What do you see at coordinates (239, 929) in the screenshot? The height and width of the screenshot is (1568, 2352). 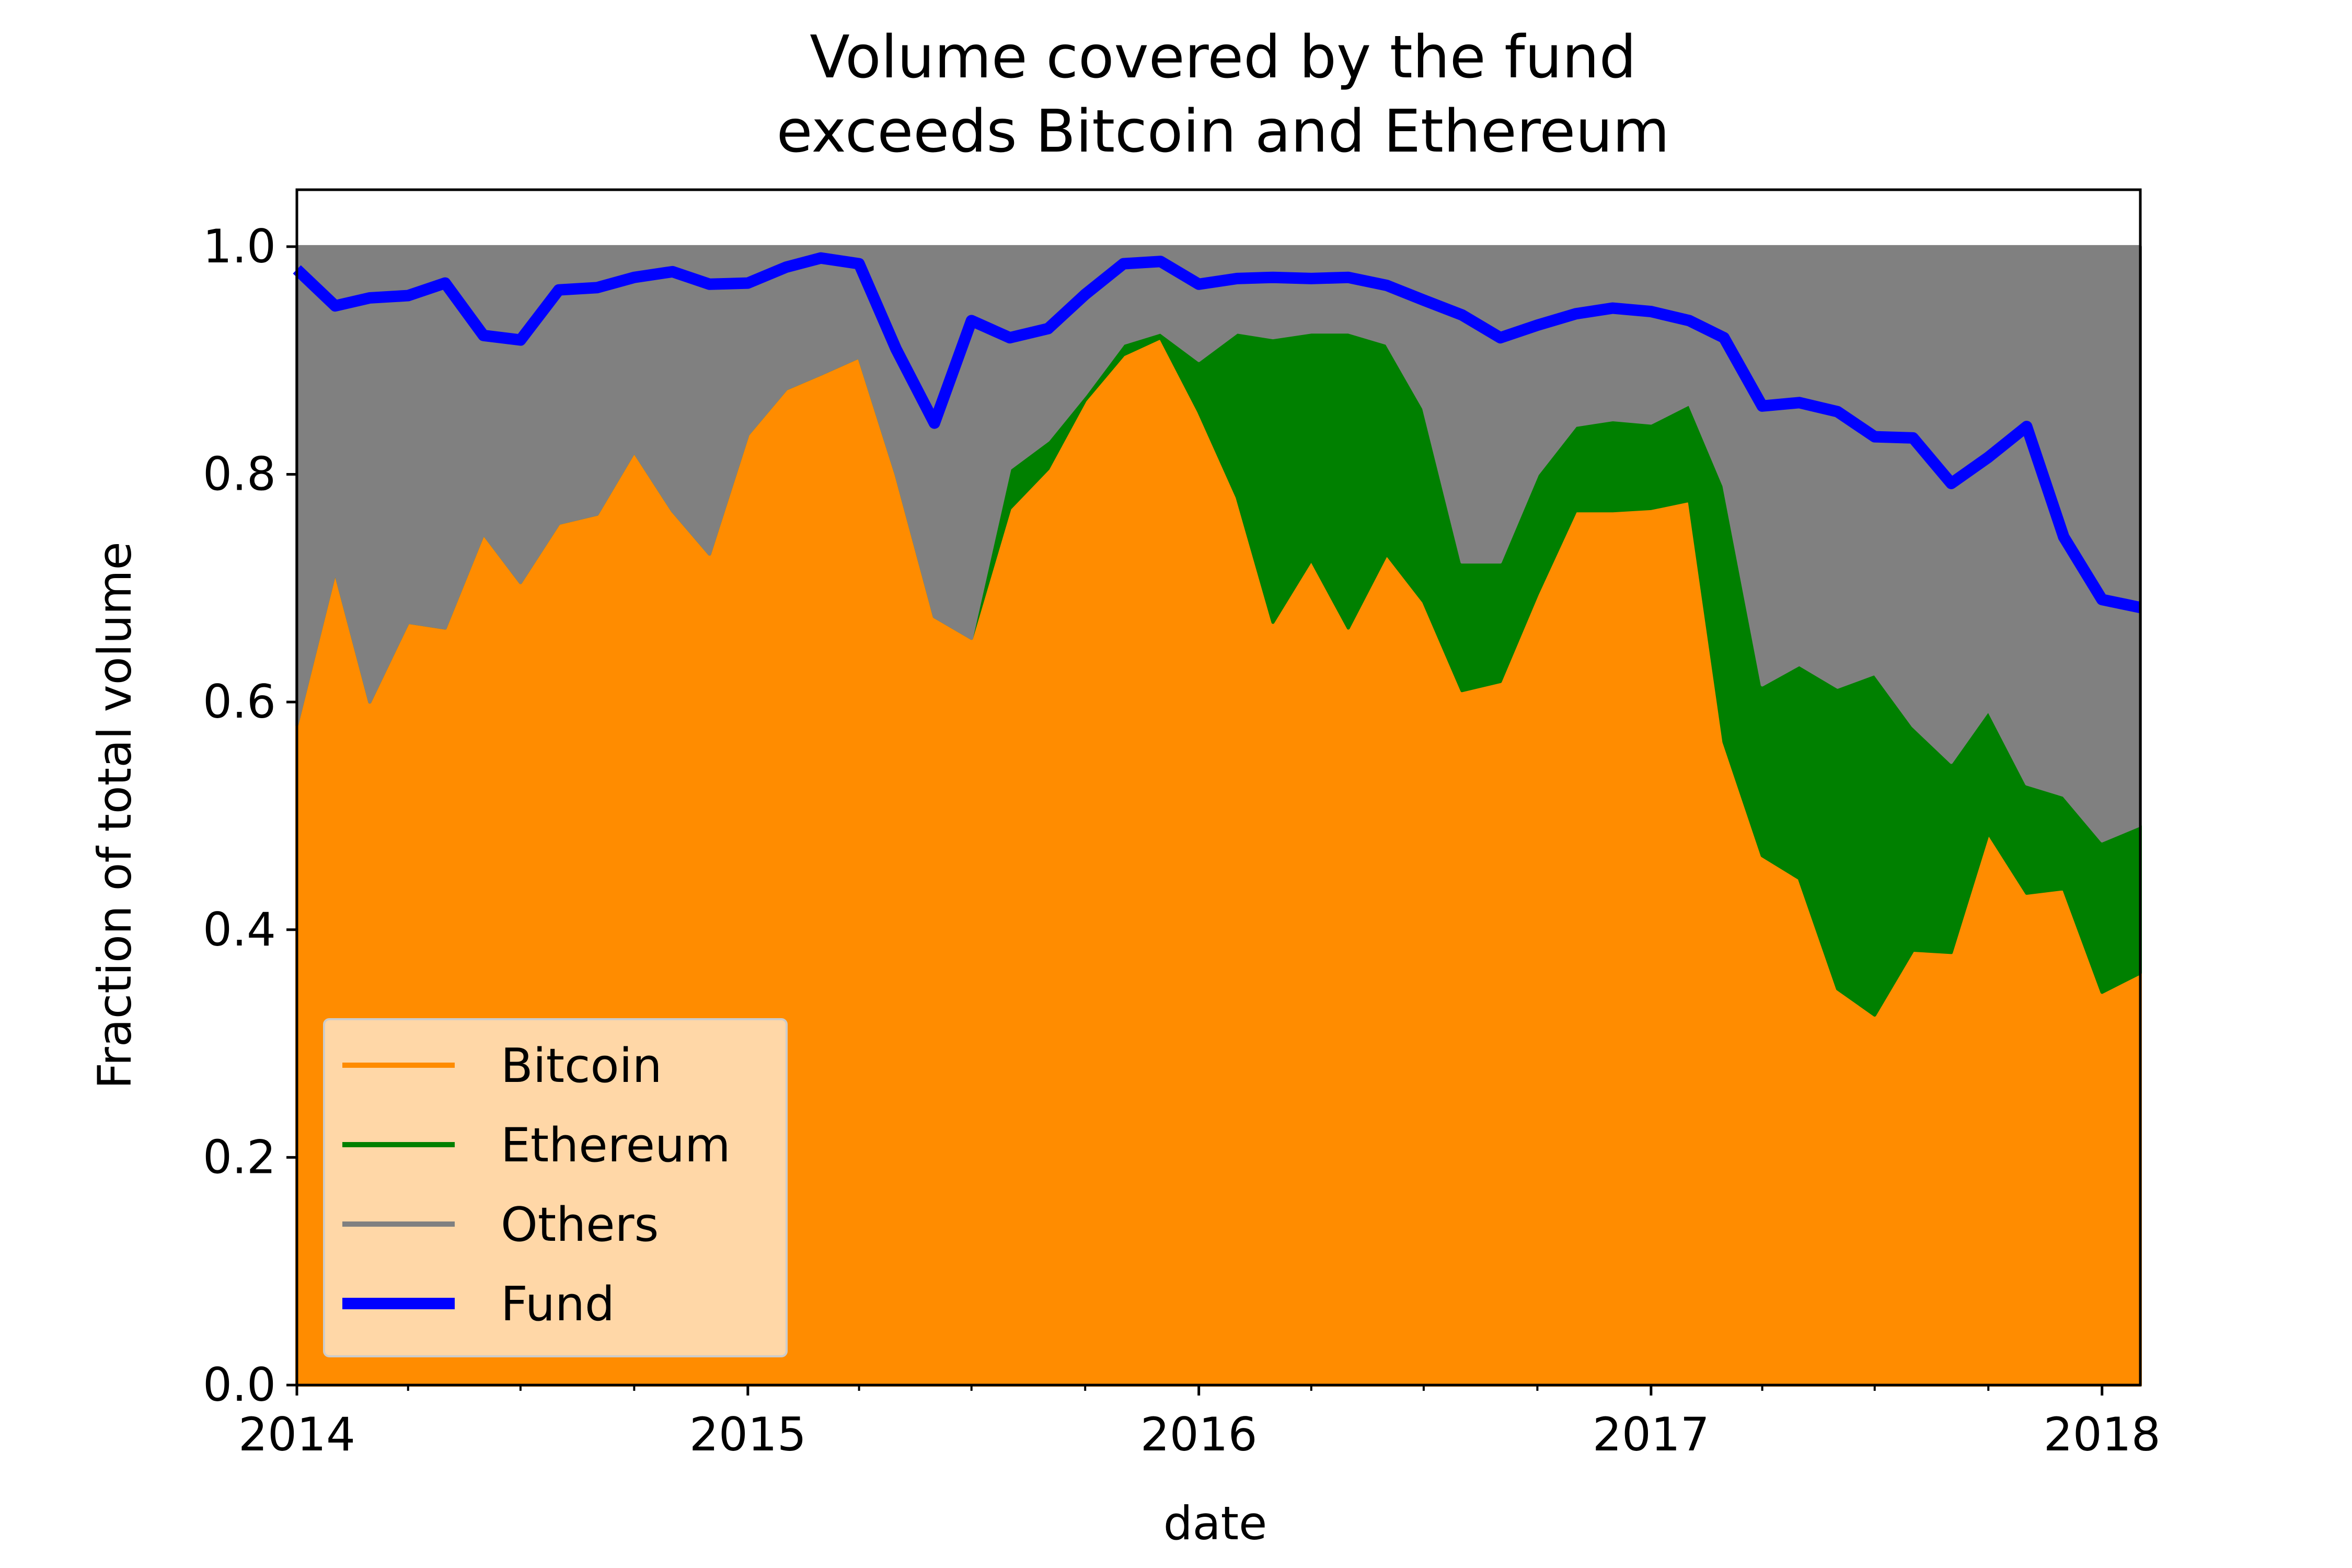 I see `y-tick-label: 0.4` at bounding box center [239, 929].